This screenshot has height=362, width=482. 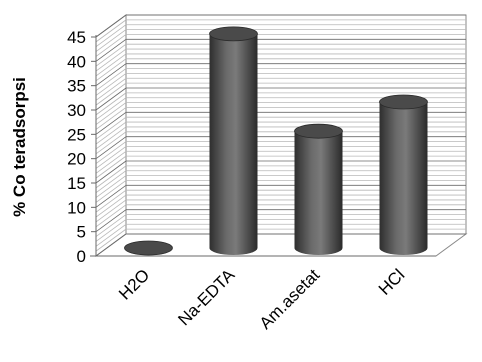 I want to click on y-tick-label: 25, so click(x=76, y=134).